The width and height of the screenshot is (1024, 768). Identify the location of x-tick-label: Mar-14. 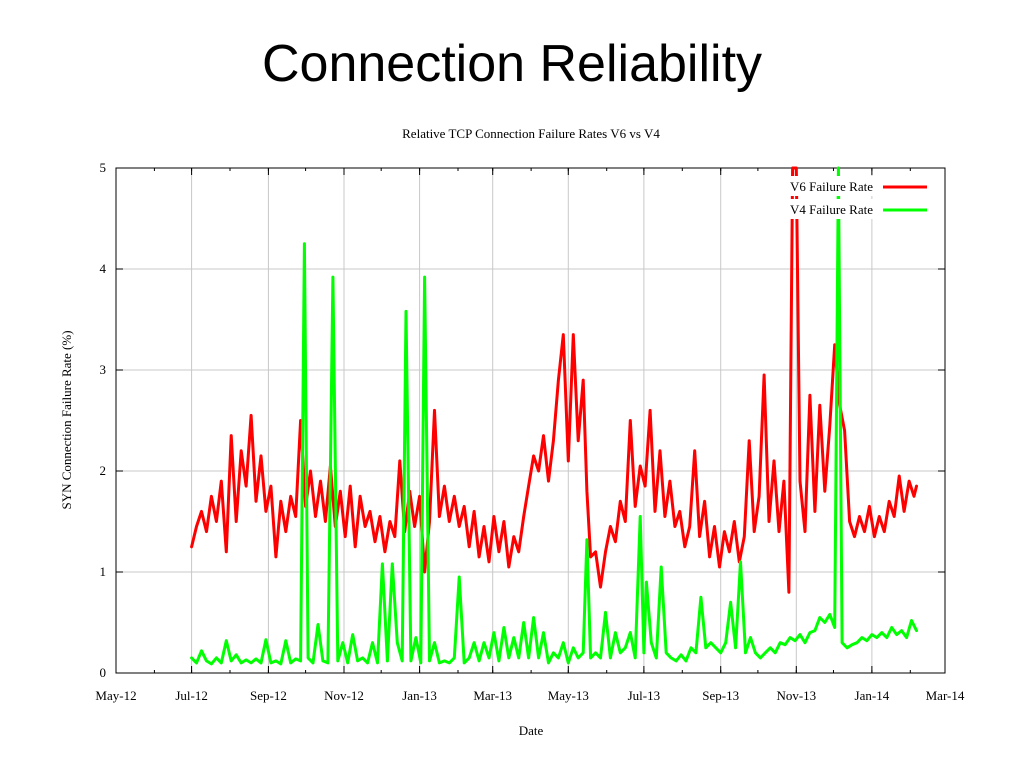
(945, 695).